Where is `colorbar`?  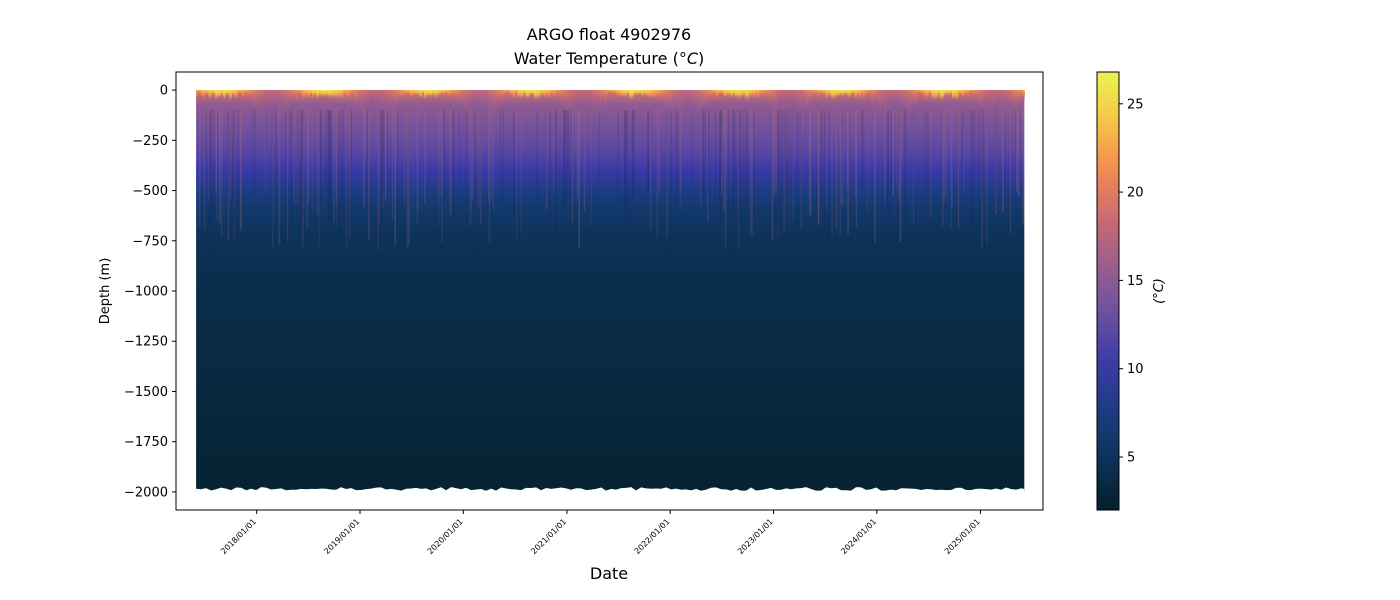
colorbar is located at coordinates (1108, 291).